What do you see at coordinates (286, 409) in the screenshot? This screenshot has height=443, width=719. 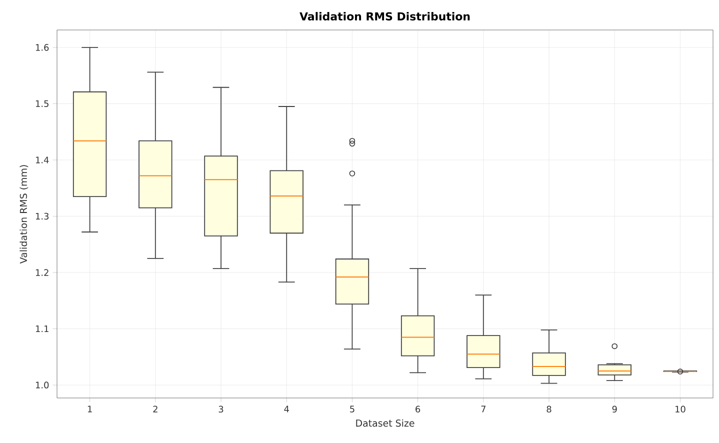 I see `x-tick-label: 4` at bounding box center [286, 409].